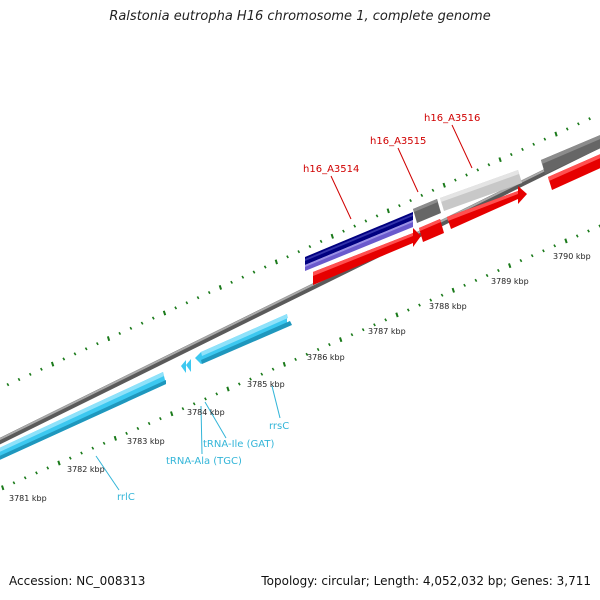  I want to click on feature-rrsC, so click(243, 339).